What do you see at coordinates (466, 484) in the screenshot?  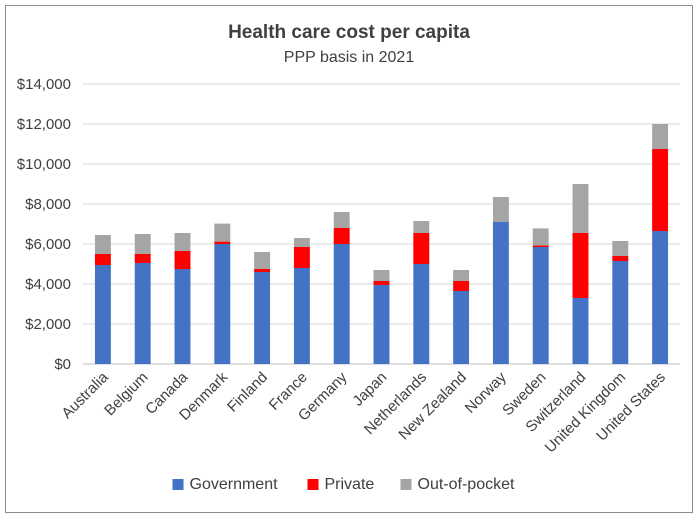 I see `legend-label: Out-of-pocket` at bounding box center [466, 484].